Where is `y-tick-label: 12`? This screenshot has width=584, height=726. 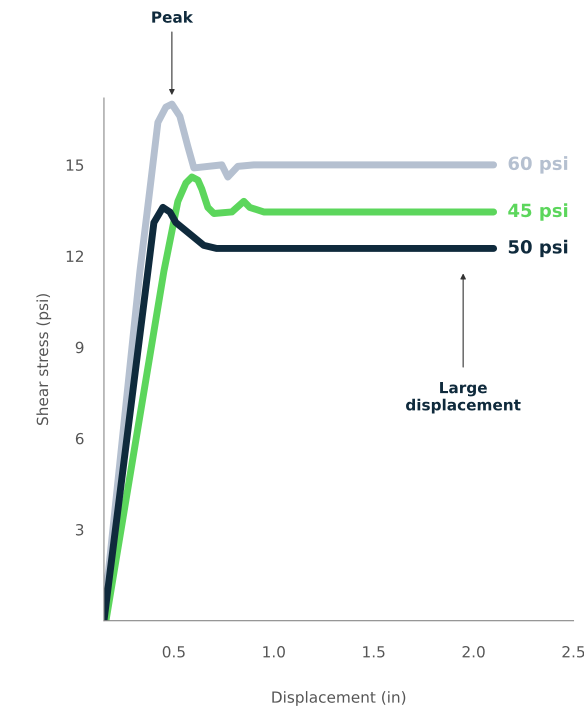 y-tick-label: 12 is located at coordinates (74, 256).